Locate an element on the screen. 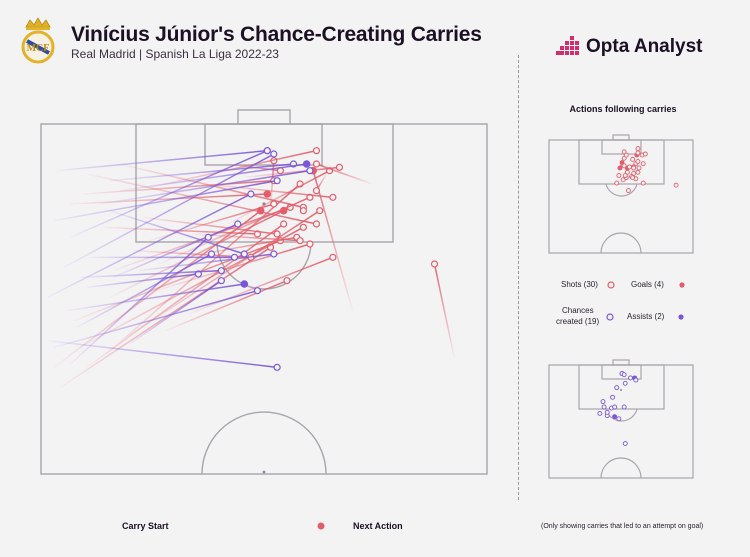 The height and width of the screenshot is (557, 750). mini-chances-marks is located at coordinates (618, 409).